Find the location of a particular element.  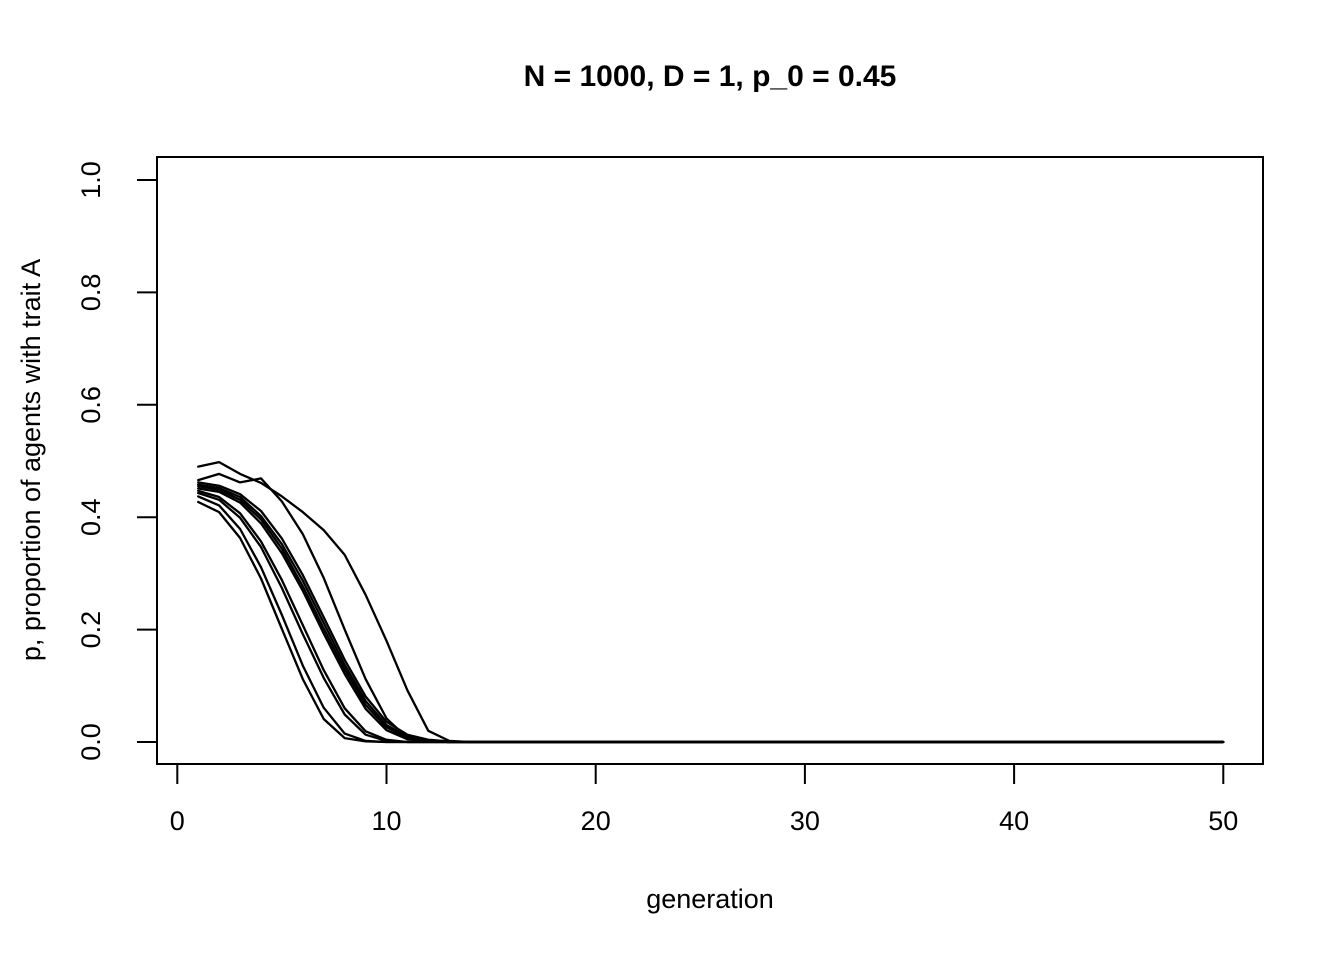

x-tick-label: 30 is located at coordinates (805, 821).